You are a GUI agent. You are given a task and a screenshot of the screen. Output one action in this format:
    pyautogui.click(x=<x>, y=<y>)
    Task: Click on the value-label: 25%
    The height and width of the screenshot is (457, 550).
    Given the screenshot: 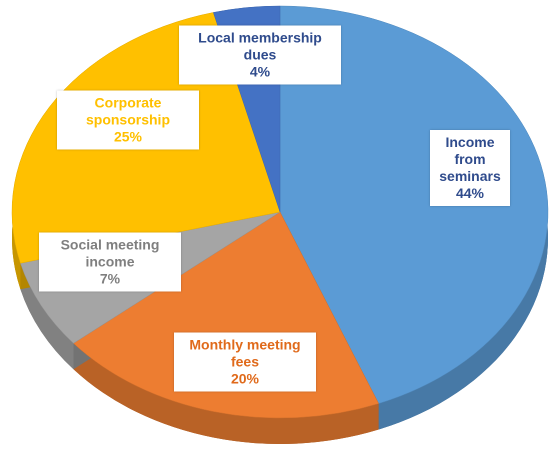 What is the action you would take?
    pyautogui.click(x=128, y=136)
    